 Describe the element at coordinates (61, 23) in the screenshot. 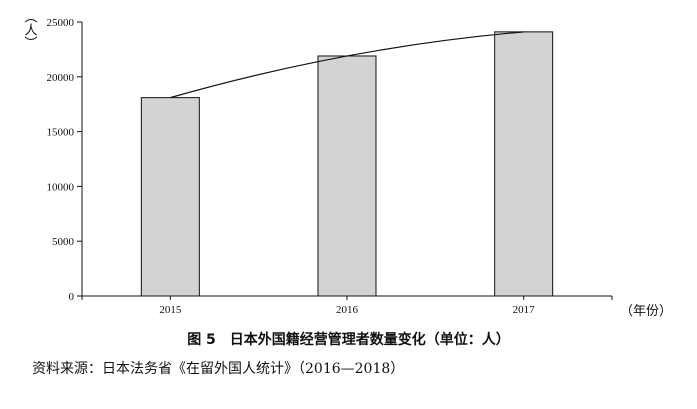

I see `y-tick-label: 25000` at that location.